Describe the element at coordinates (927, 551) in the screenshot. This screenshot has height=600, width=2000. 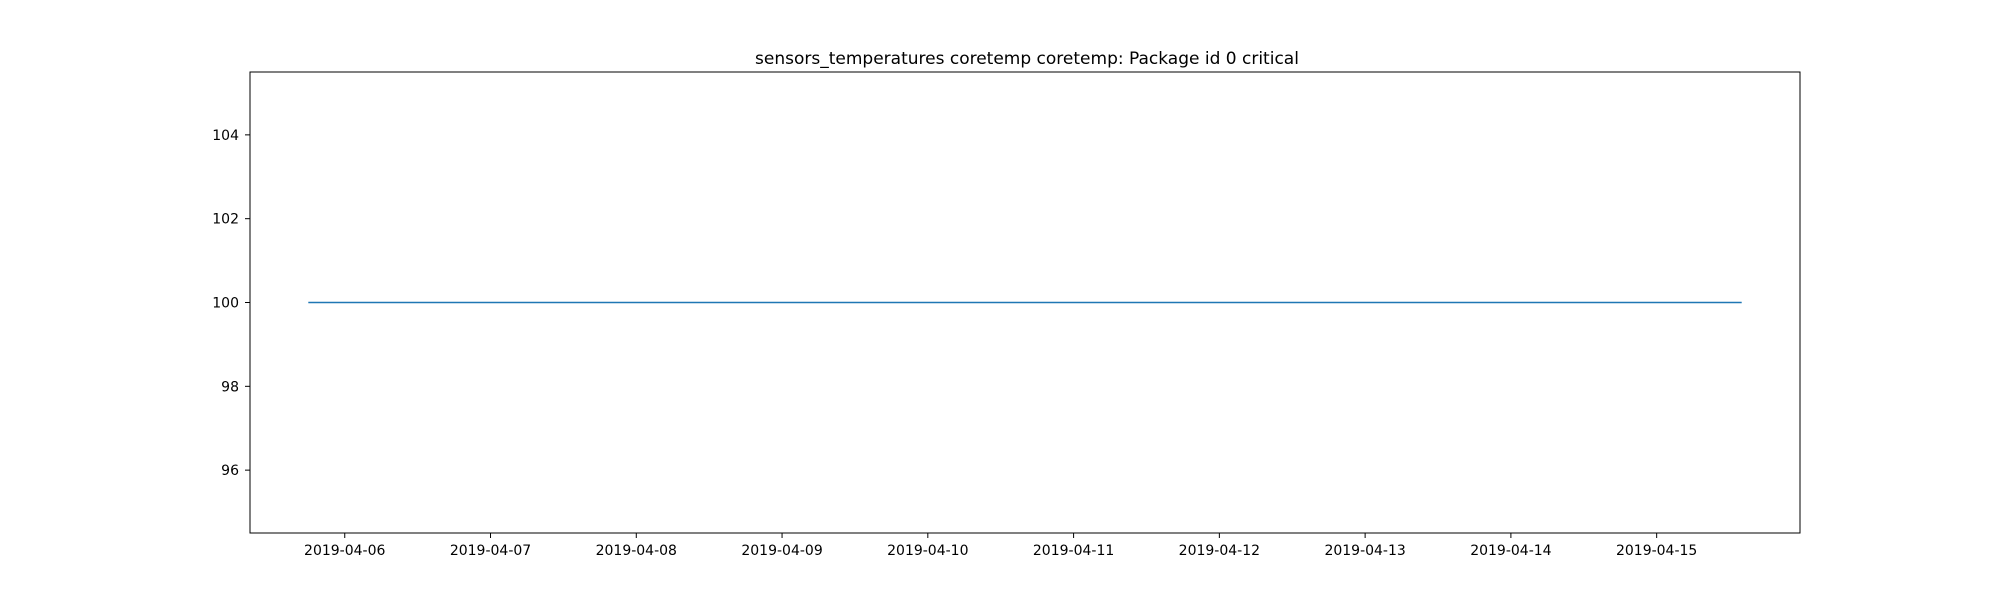
I see `x-tick-label: 2019-04-10` at that location.